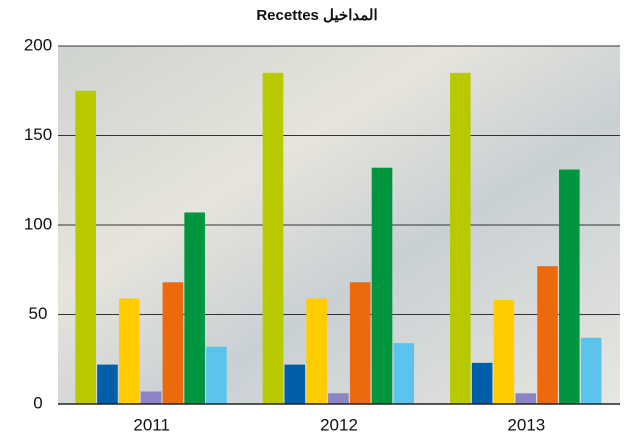 The width and height of the screenshot is (634, 442). Describe the element at coordinates (526, 424) in the screenshot. I see `x-tick-label: 2013` at that location.